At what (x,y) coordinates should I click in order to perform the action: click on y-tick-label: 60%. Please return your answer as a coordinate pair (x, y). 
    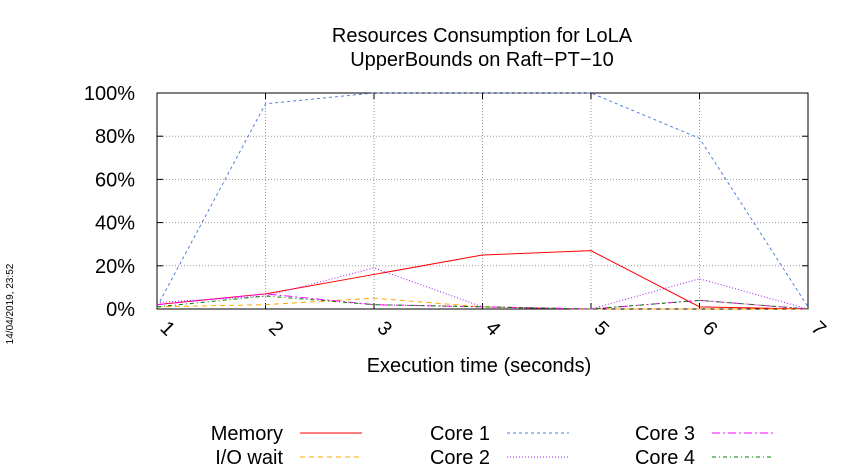
    Looking at the image, I should click on (115, 180).